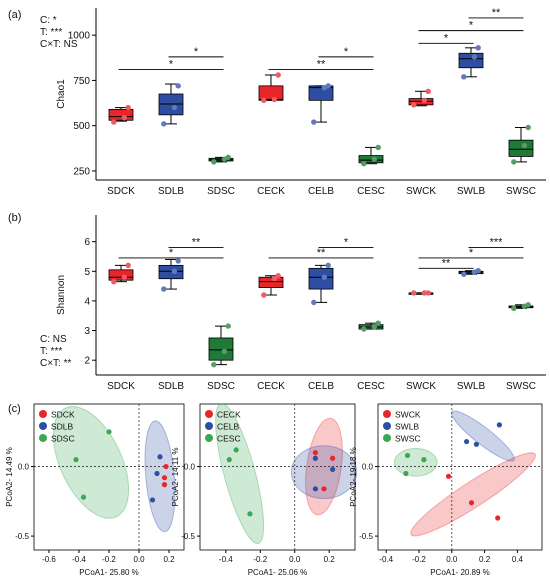 The image size is (550, 585). What do you see at coordinates (87, 331) in the screenshot?
I see `y-tick-label: 3` at bounding box center [87, 331].